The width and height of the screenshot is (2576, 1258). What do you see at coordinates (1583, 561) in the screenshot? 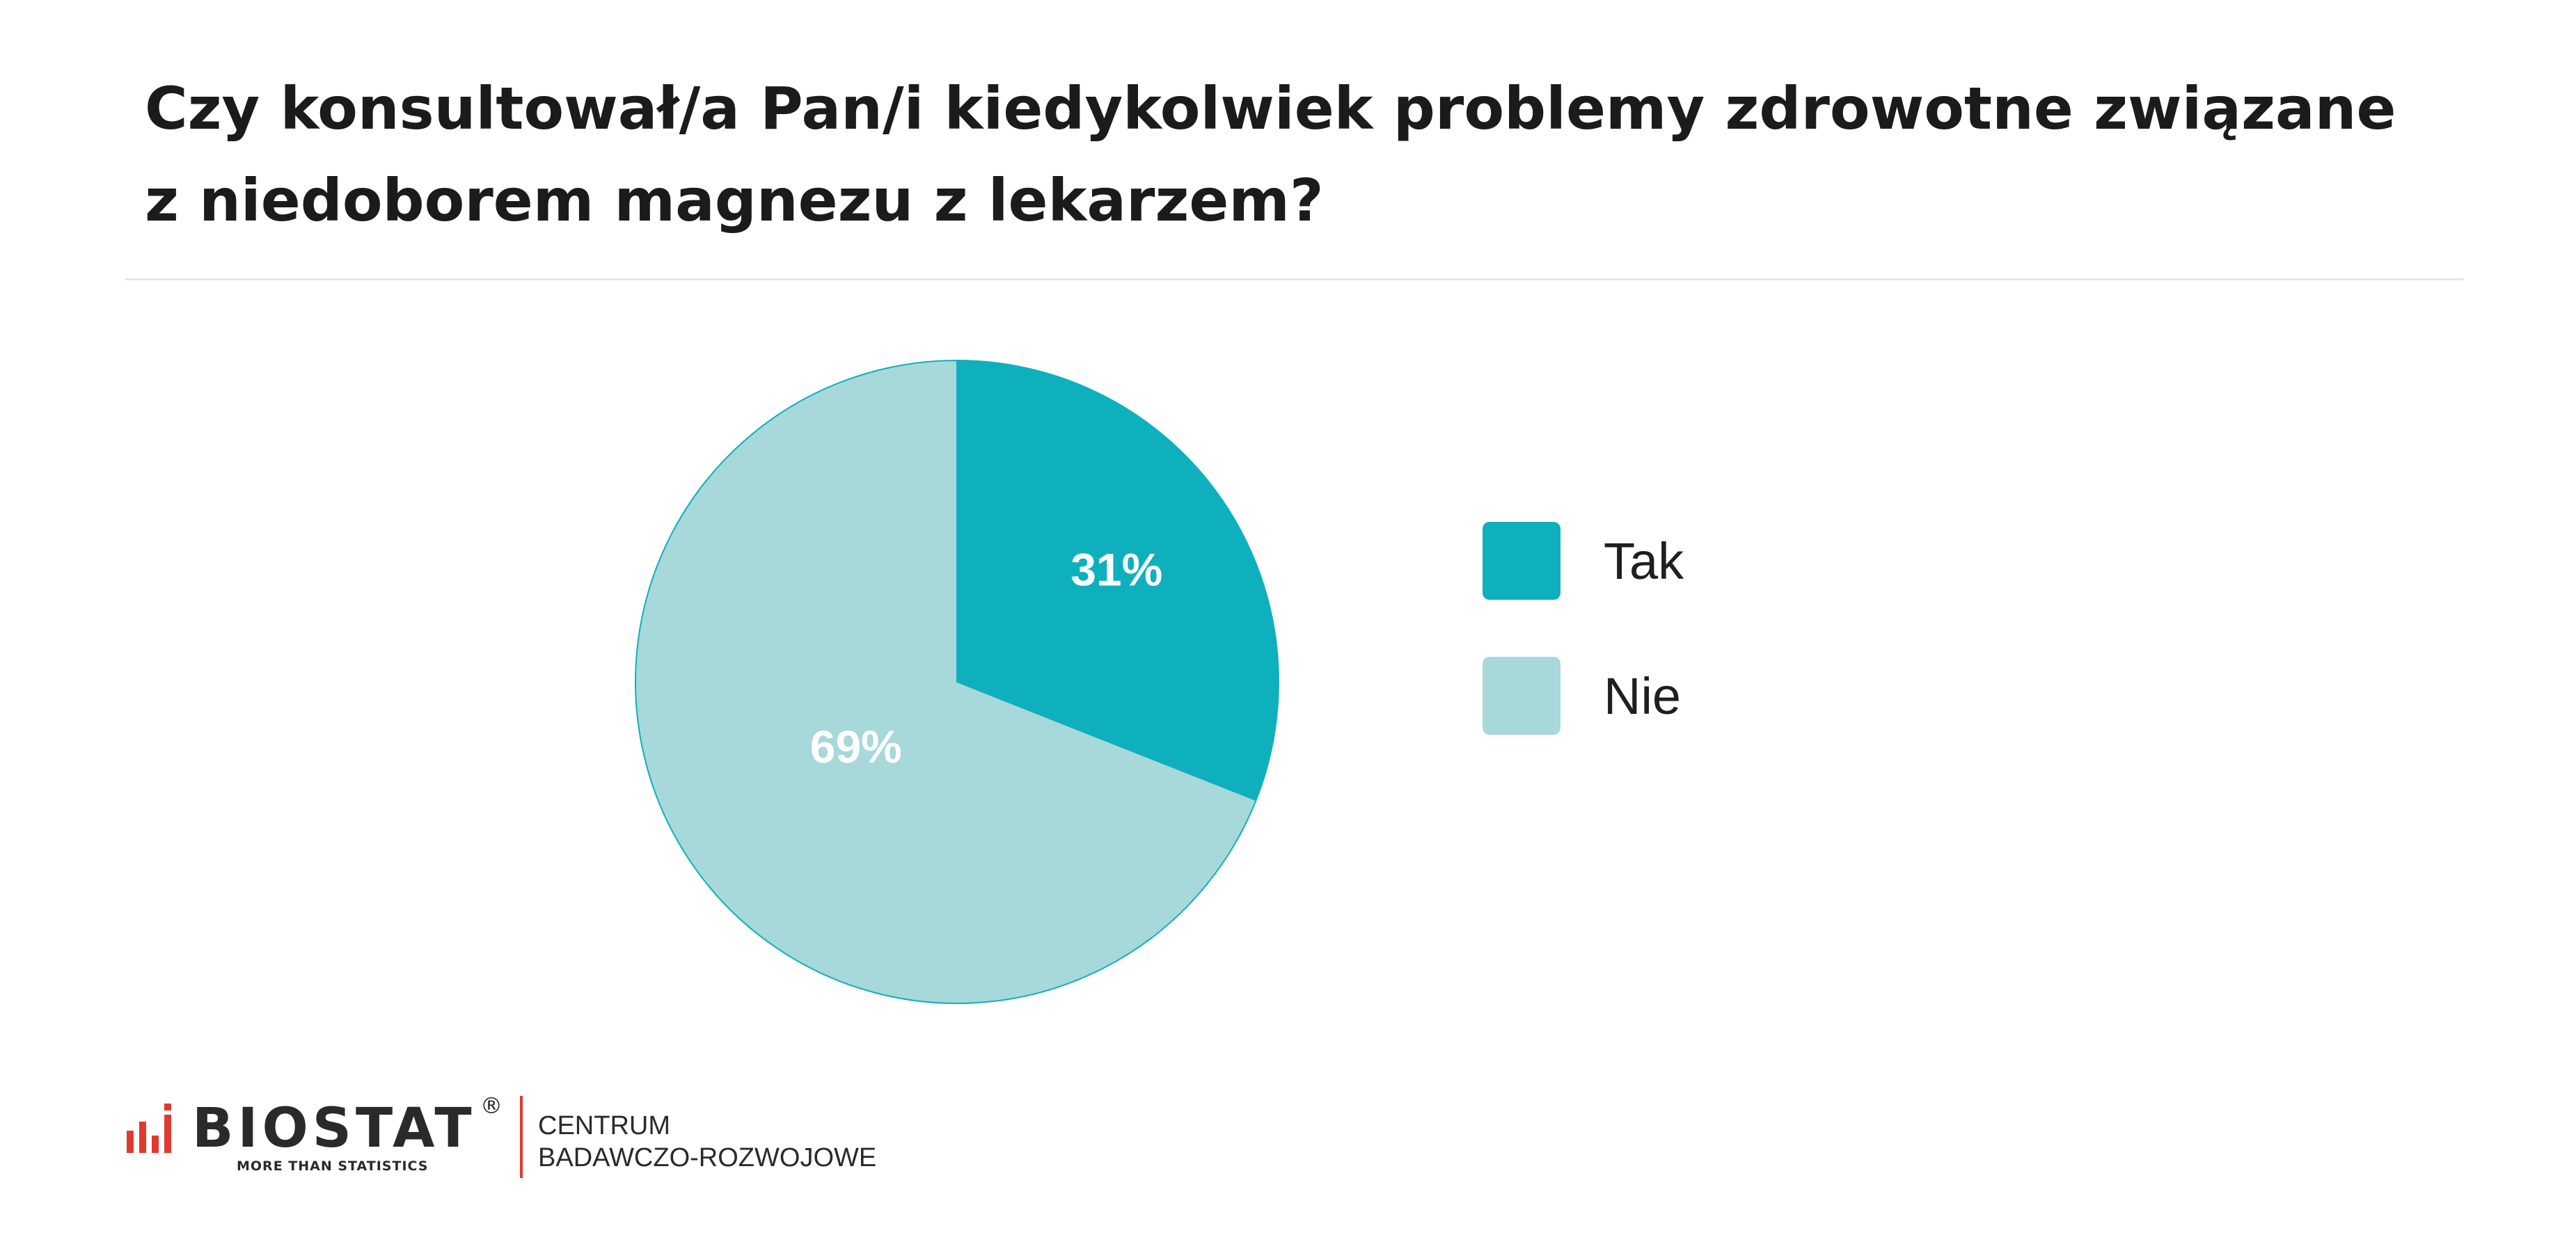
I see `legend-item-tak: Tak` at bounding box center [1583, 561].